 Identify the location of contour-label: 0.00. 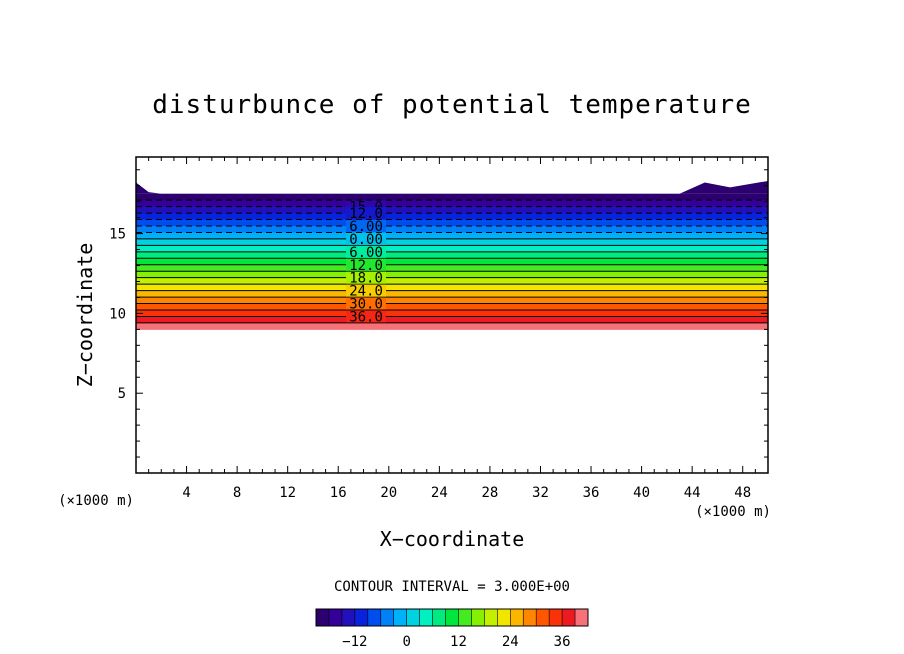
(366, 240).